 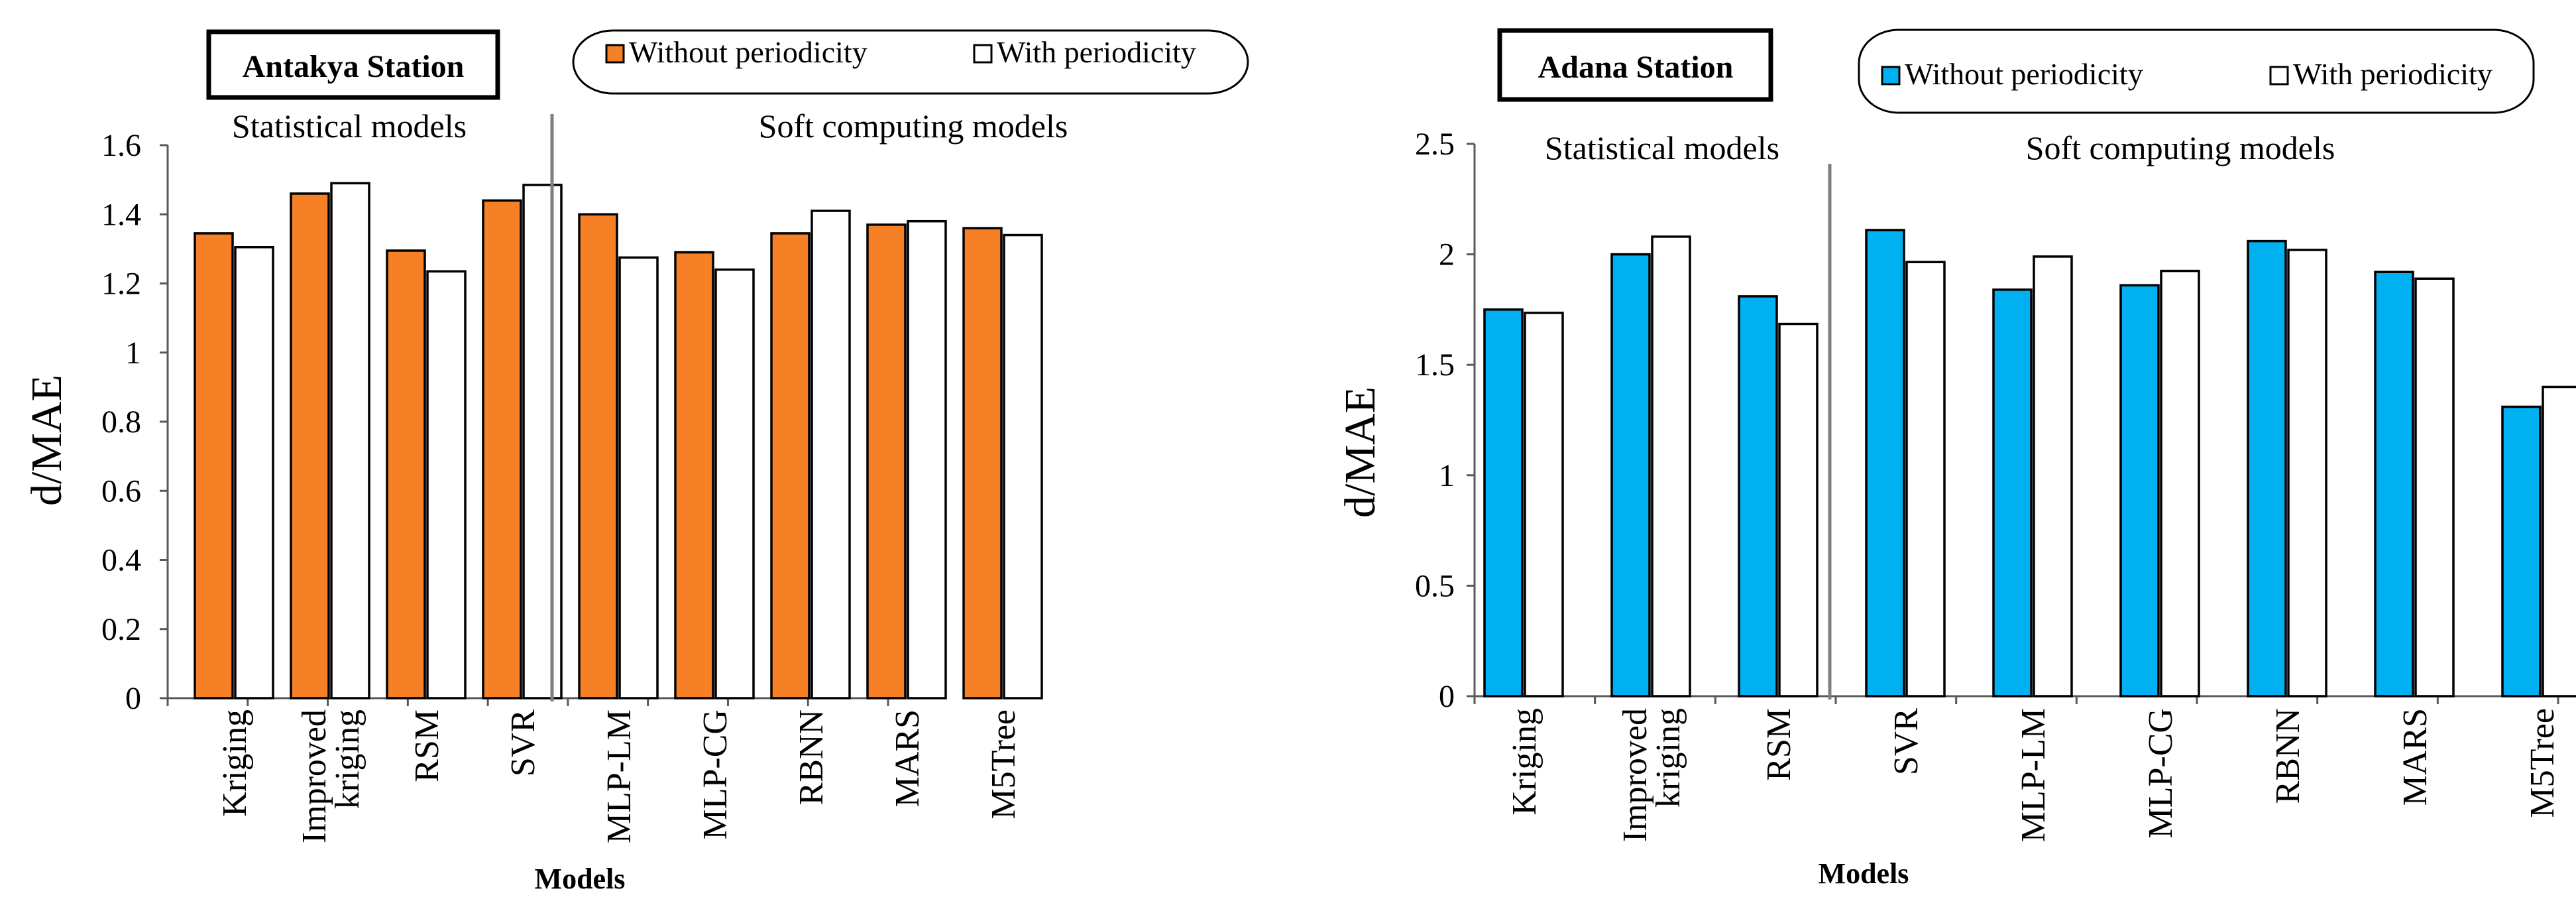 What do you see at coordinates (121, 491) in the screenshot?
I see `y-tick-label: 0.6` at bounding box center [121, 491].